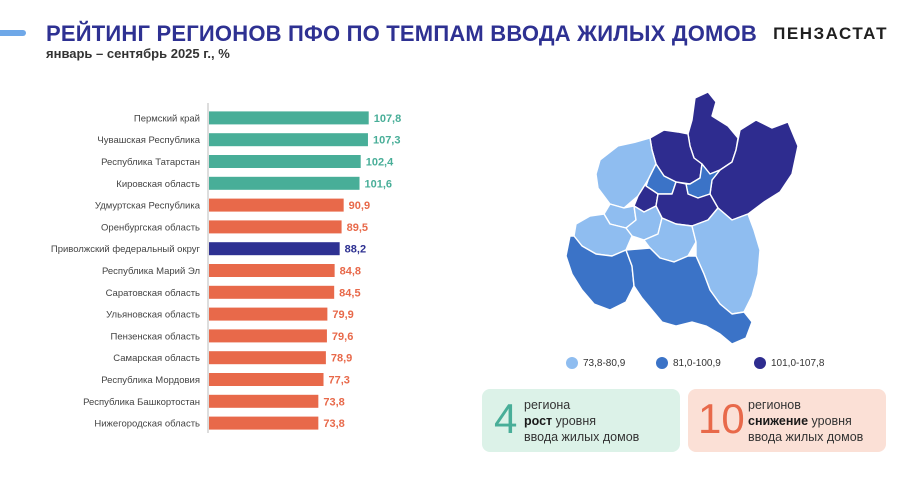 Image resolution: width=900 pixels, height=477 pixels. What do you see at coordinates (341, 359) in the screenshot?
I see `value-label: 78,9` at bounding box center [341, 359].